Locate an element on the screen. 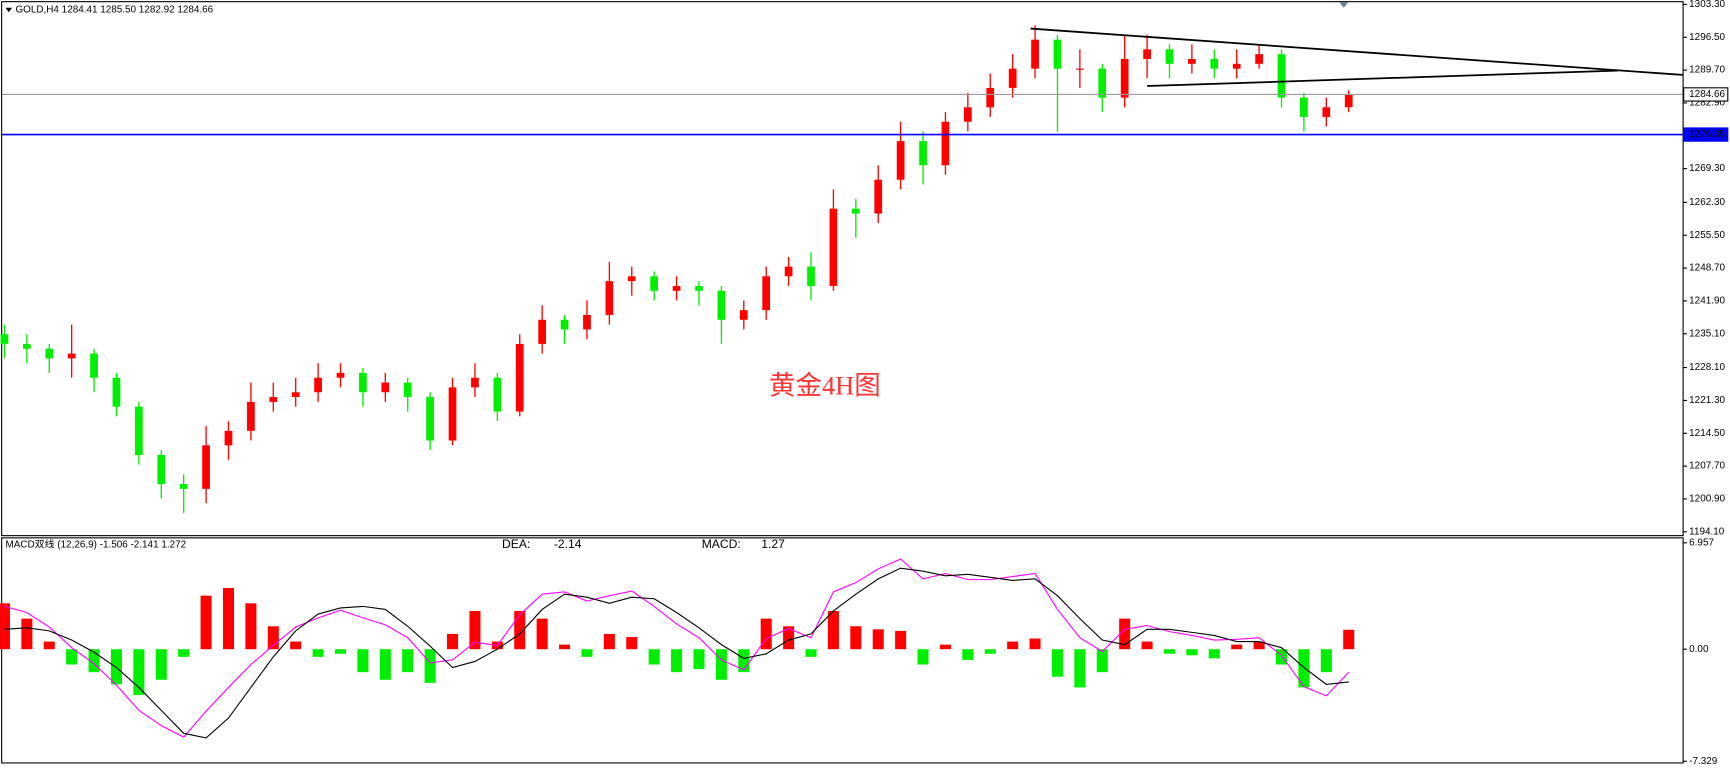 The height and width of the screenshot is (769, 1730). price-label: 1284.66 is located at coordinates (1707, 94).